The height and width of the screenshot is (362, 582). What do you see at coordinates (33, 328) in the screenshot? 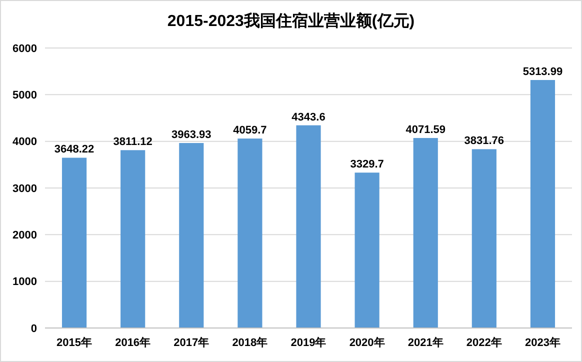
I see `y-tick-label: 0` at bounding box center [33, 328].